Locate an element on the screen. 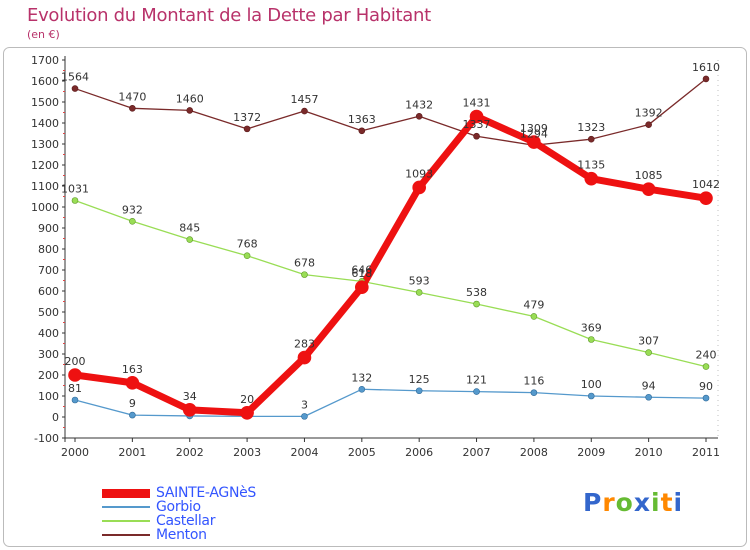  y-tick-label: 1700 is located at coordinates (45, 60).